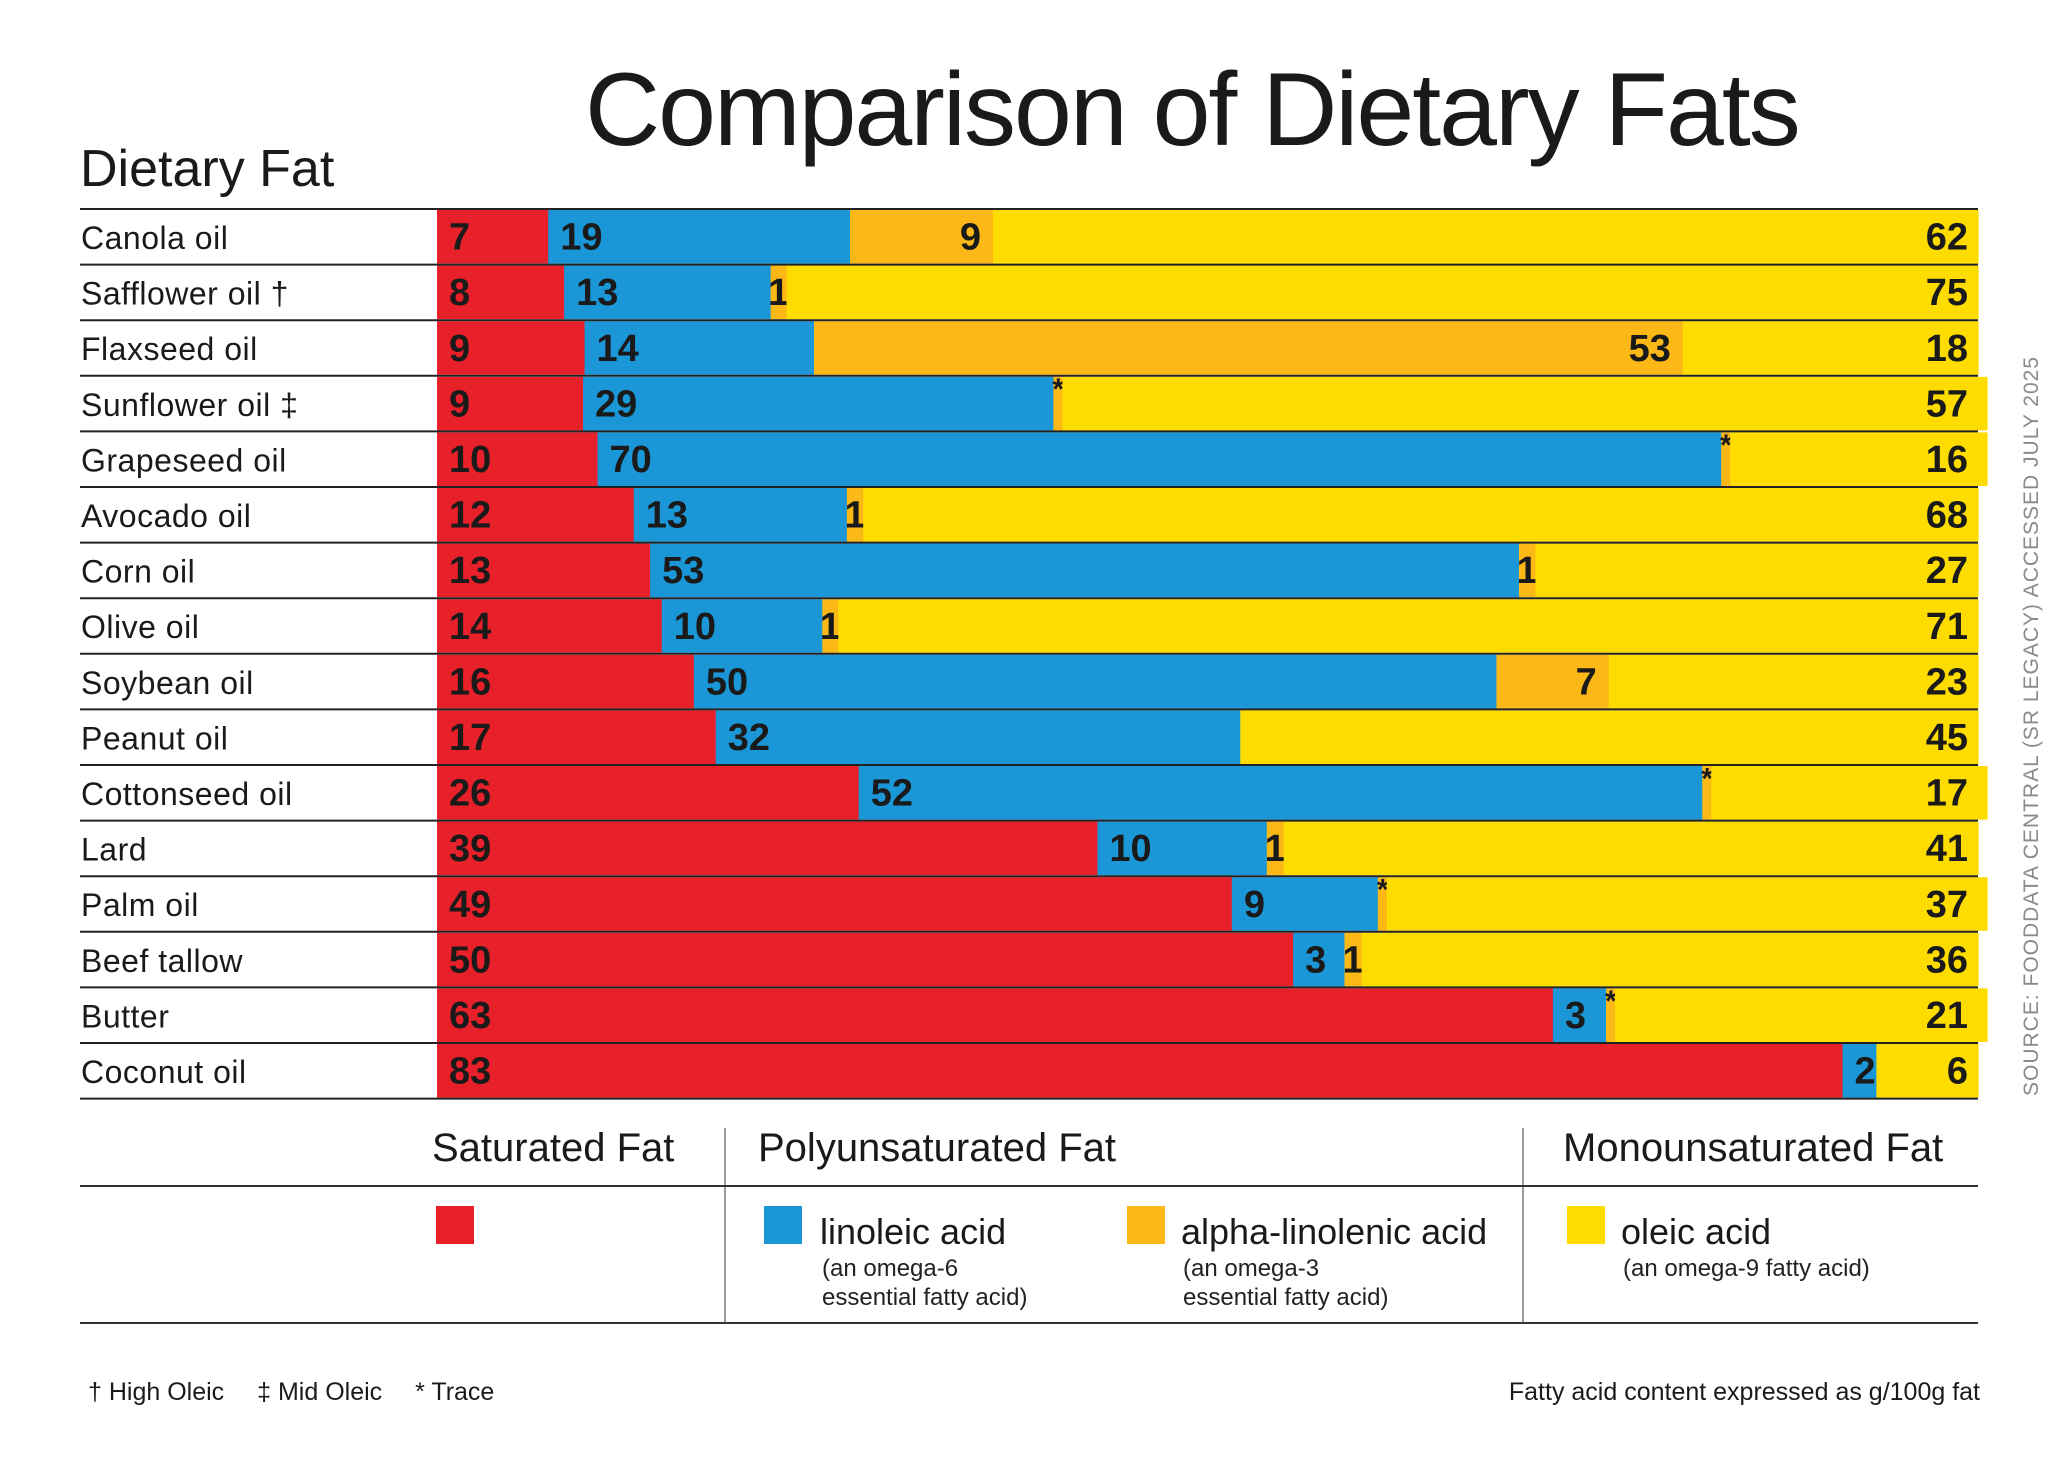 The image size is (2048, 1463). What do you see at coordinates (207, 169) in the screenshot?
I see `row-header: Dietary Fat` at bounding box center [207, 169].